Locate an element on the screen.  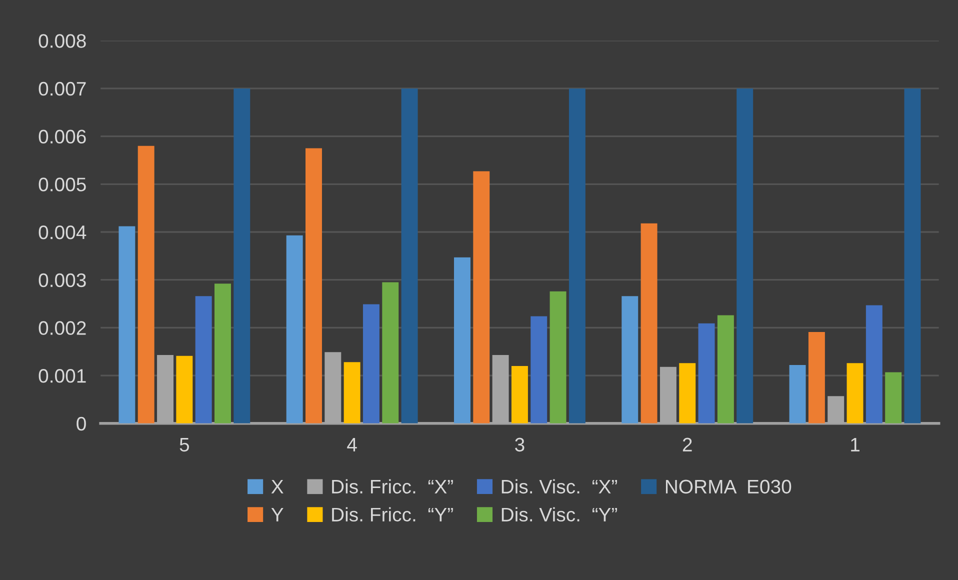
x-tick-label: 4 is located at coordinates (352, 445).